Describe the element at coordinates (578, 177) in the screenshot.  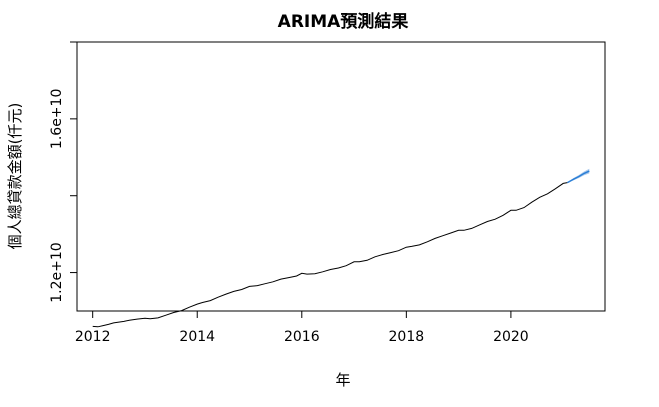
I see `forecast-series-line` at that location.